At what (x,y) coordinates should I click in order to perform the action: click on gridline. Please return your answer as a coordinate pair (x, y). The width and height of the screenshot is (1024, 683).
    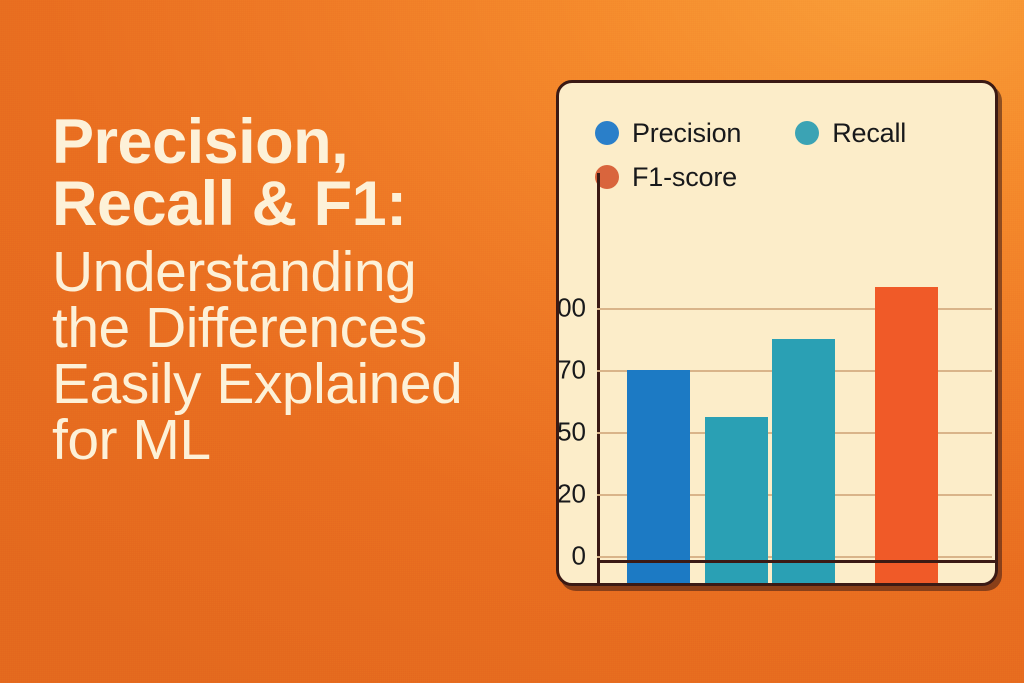
    Looking at the image, I should click on (794, 309).